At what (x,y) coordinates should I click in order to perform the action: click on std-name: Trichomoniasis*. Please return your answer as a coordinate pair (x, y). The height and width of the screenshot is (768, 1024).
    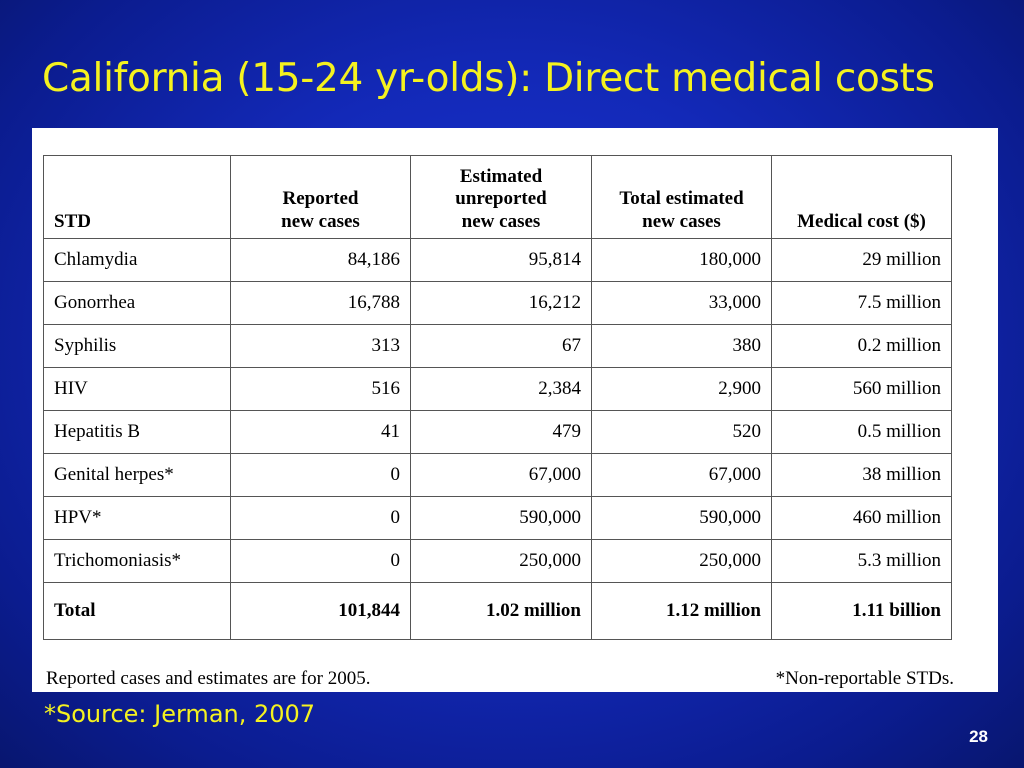
    Looking at the image, I should click on (137, 561).